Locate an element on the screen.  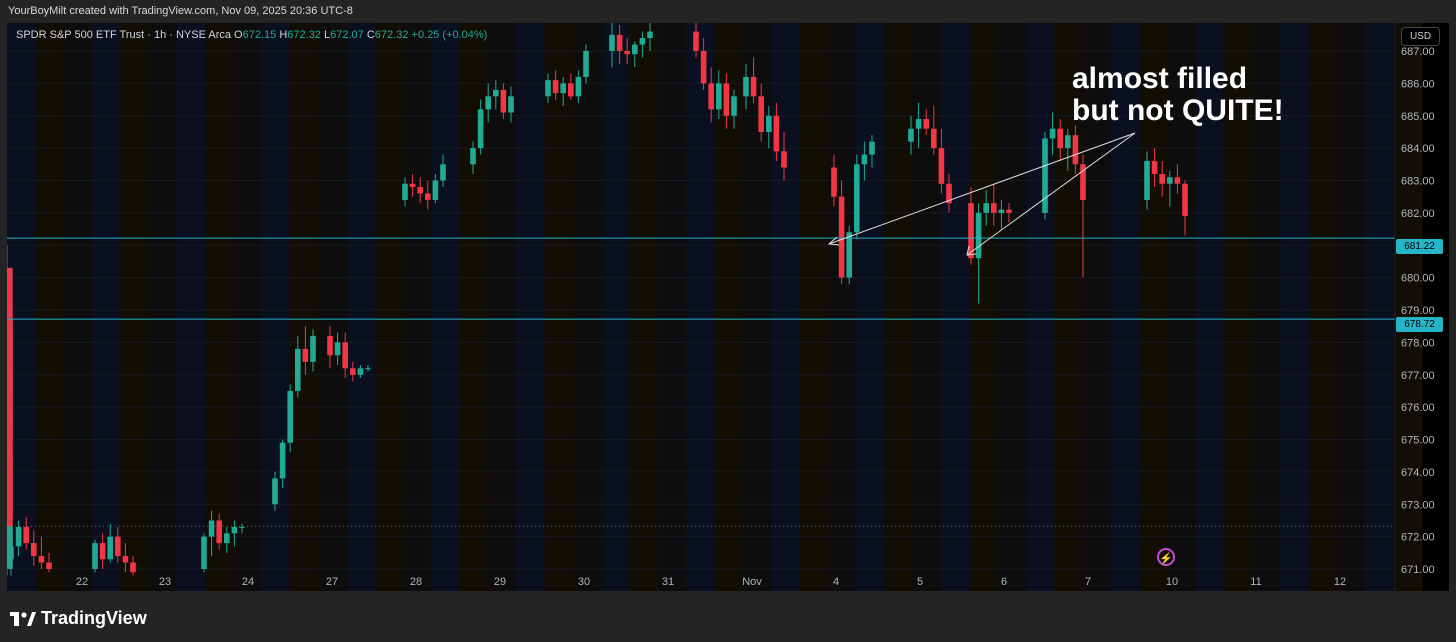
x-tick-label: 24 is located at coordinates (248, 582).